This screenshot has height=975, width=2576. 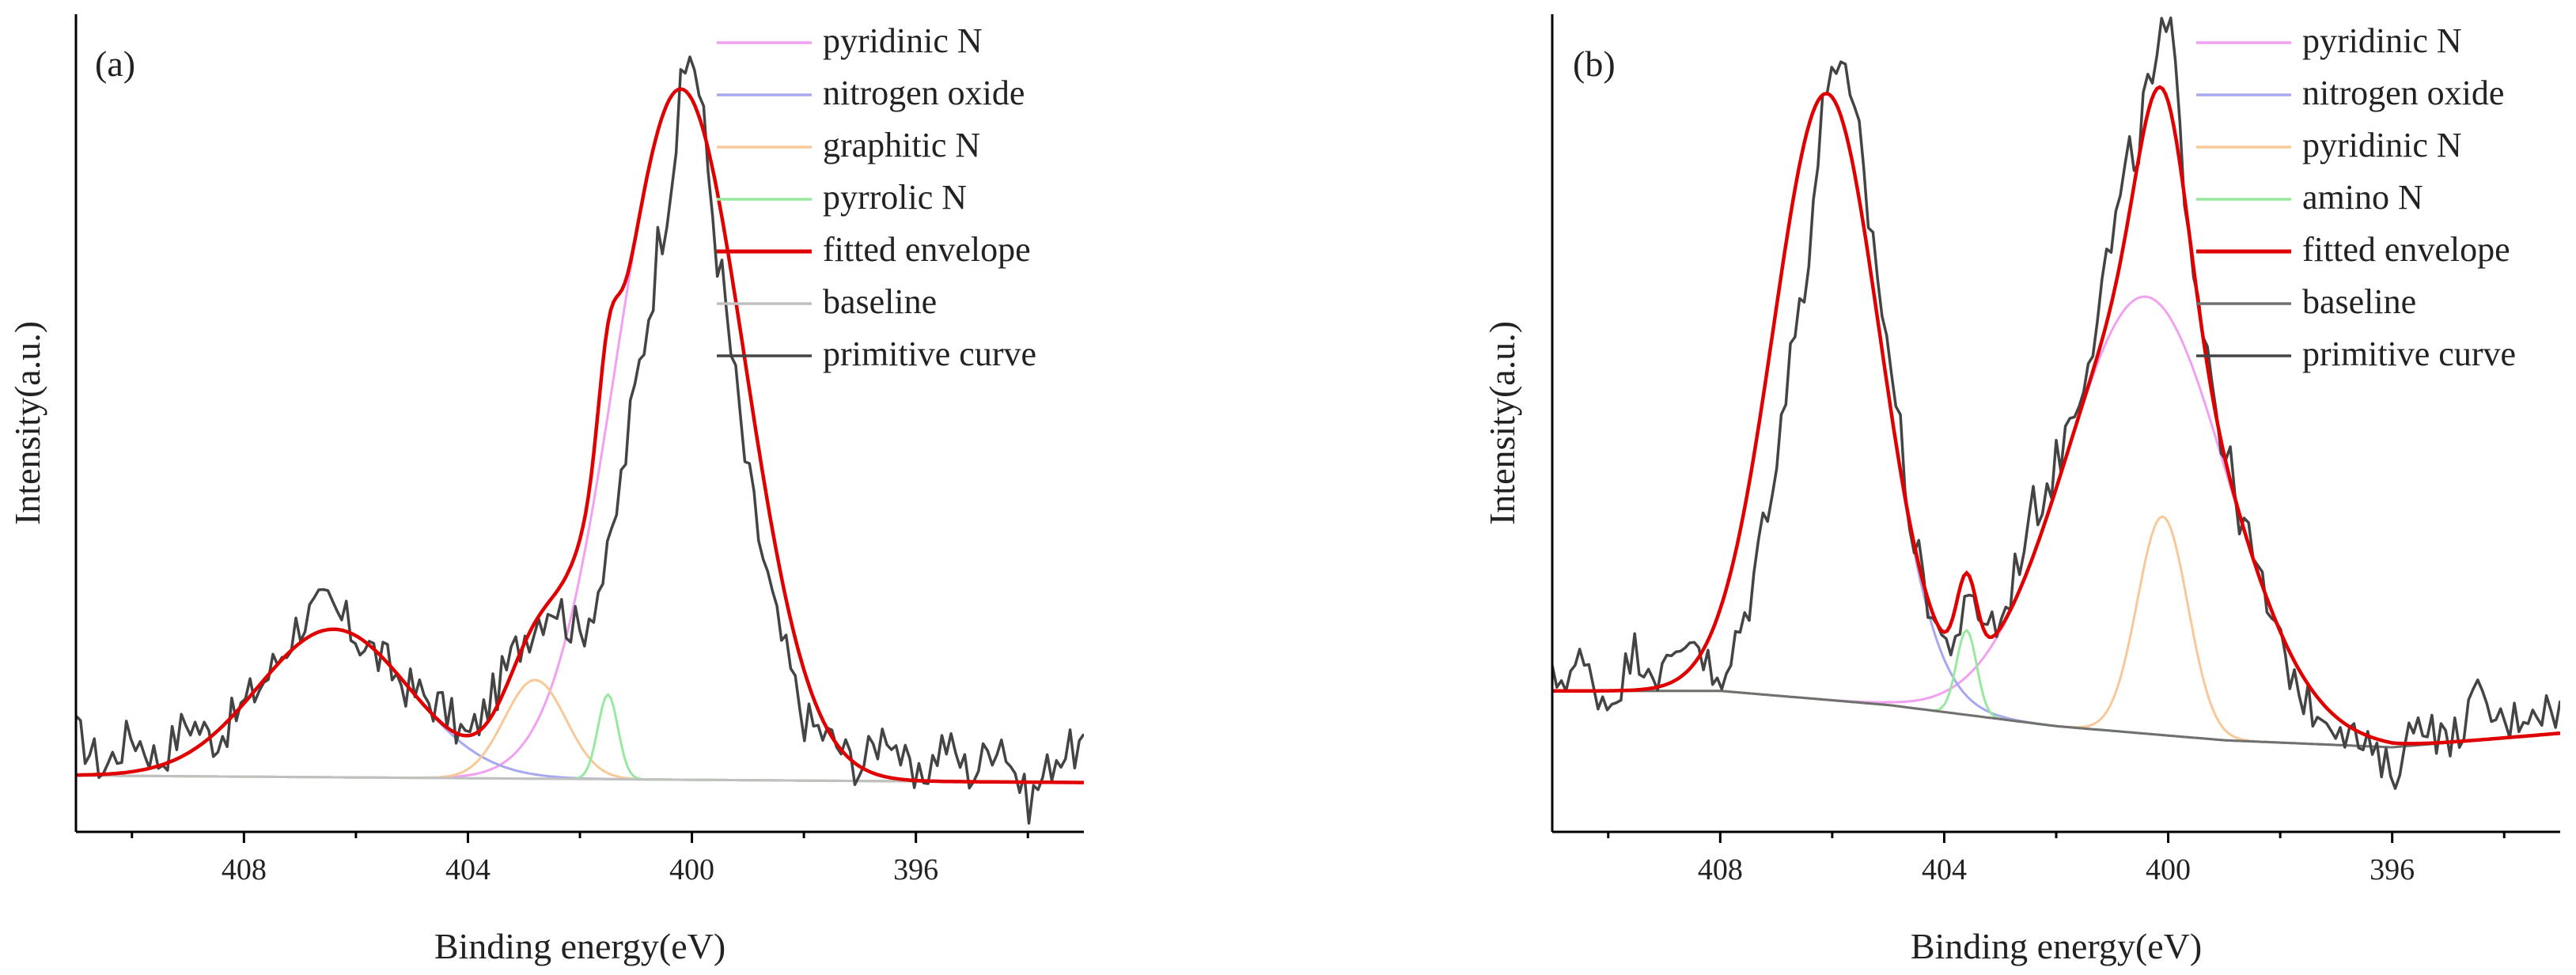 I want to click on y-axis-title-a: Intensity(a.u.), so click(x=27, y=423).